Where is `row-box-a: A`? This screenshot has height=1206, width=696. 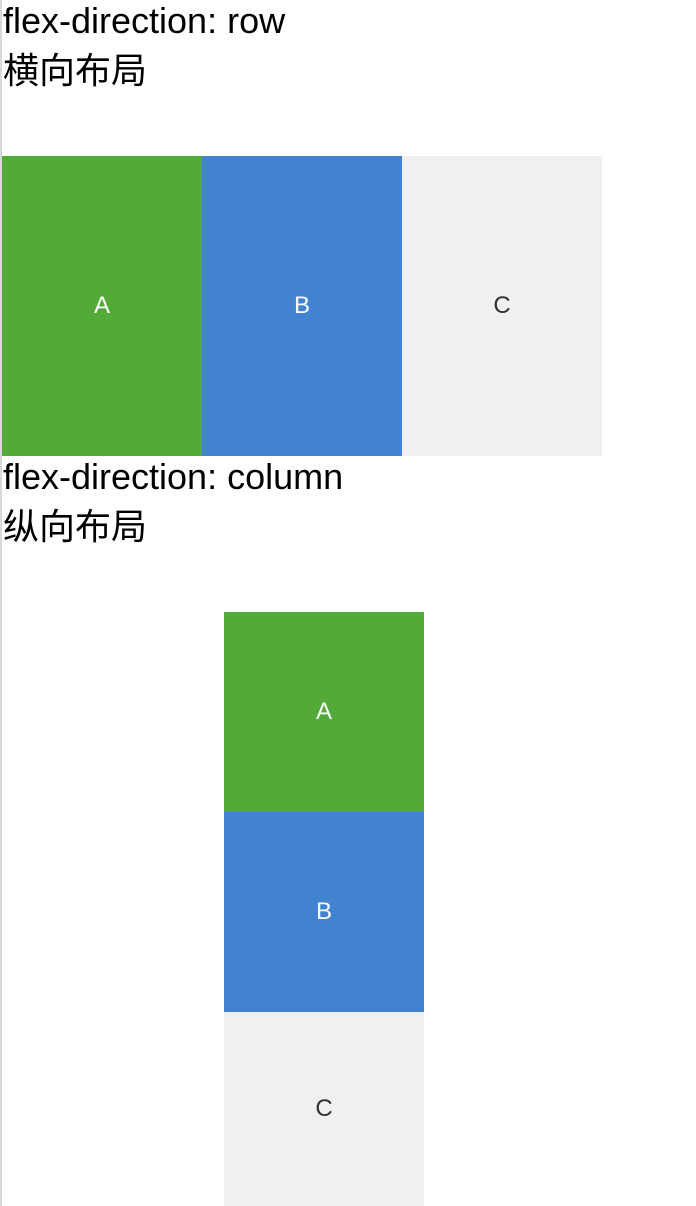
row-box-a: A is located at coordinates (102, 306).